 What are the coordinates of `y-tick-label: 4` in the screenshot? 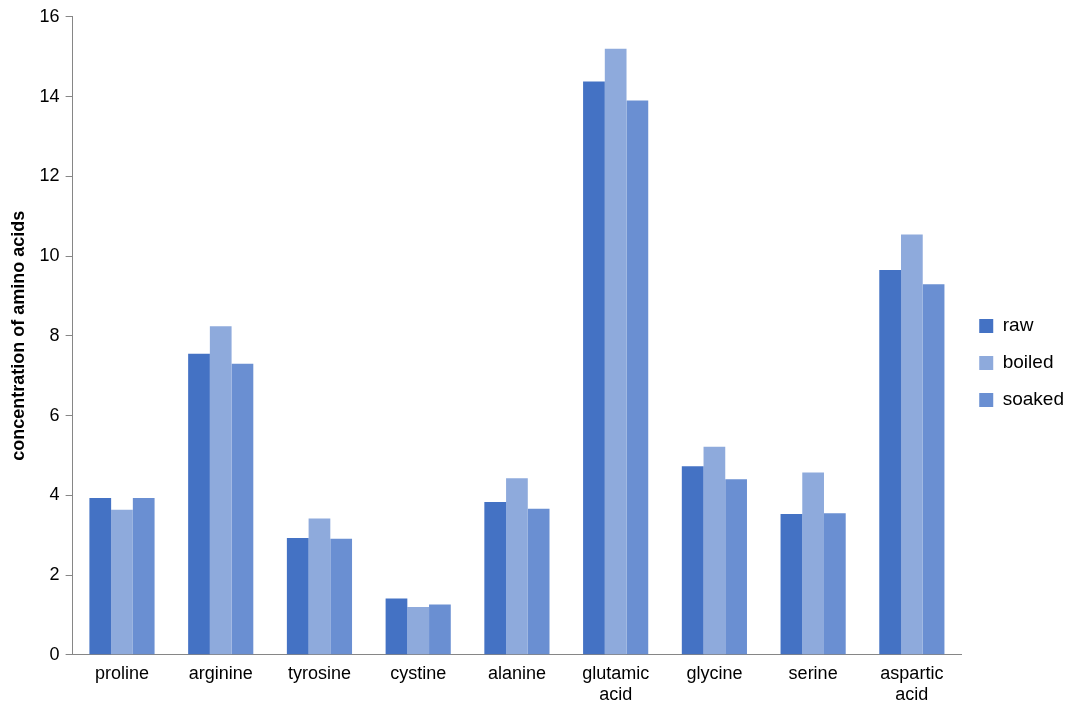 It's located at (54, 494).